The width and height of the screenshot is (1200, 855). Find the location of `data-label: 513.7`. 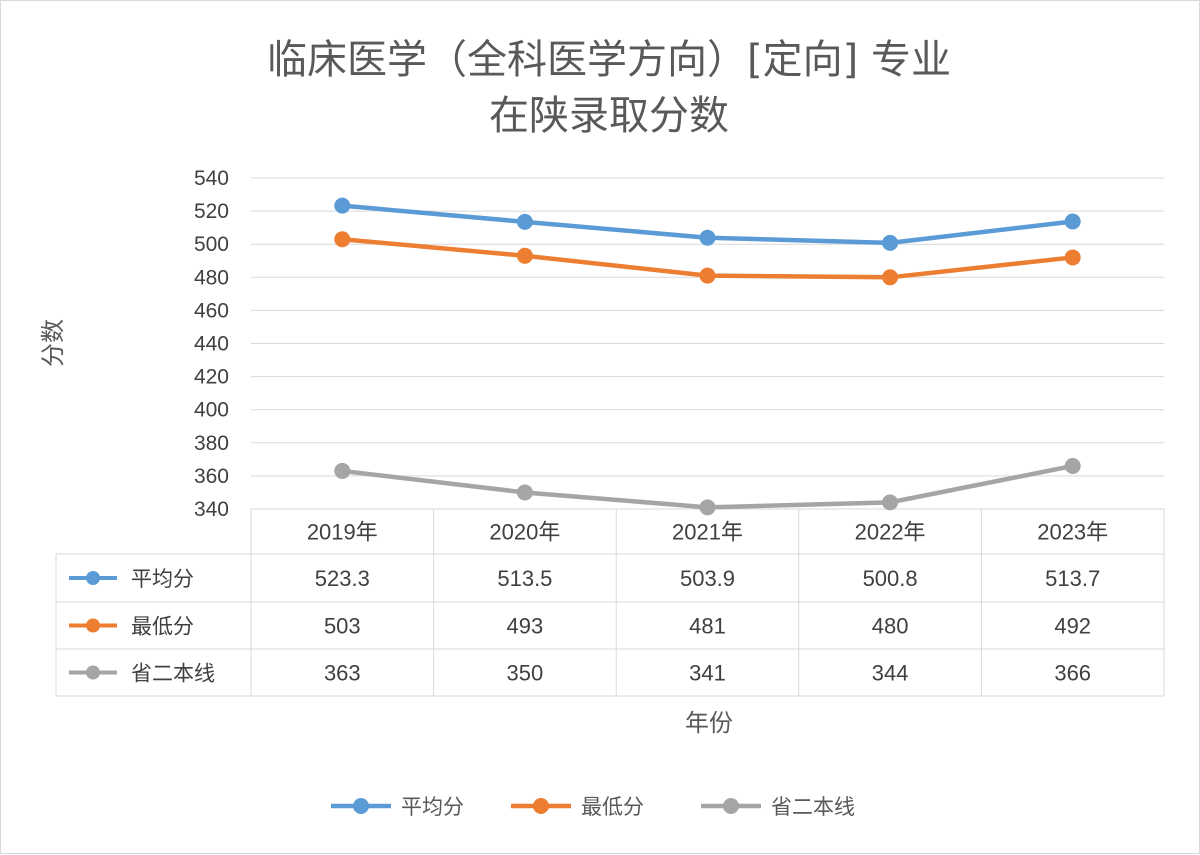

data-label: 513.7 is located at coordinates (1072, 578).